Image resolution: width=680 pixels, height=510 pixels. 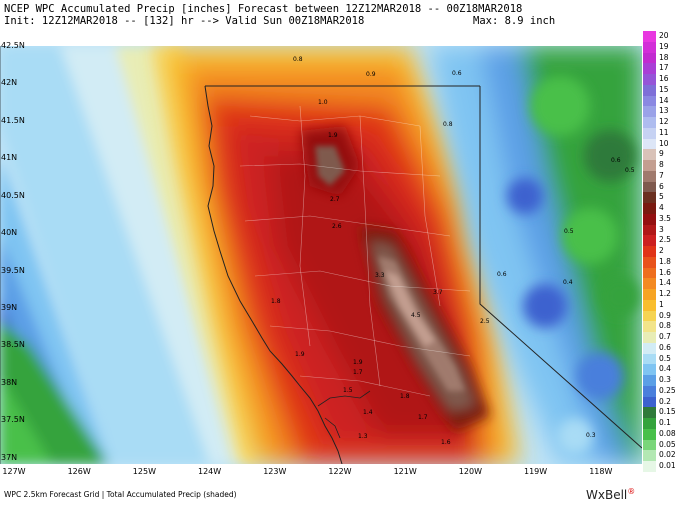 I want to click on latitude-label: 42.5N, so click(x=13, y=45).